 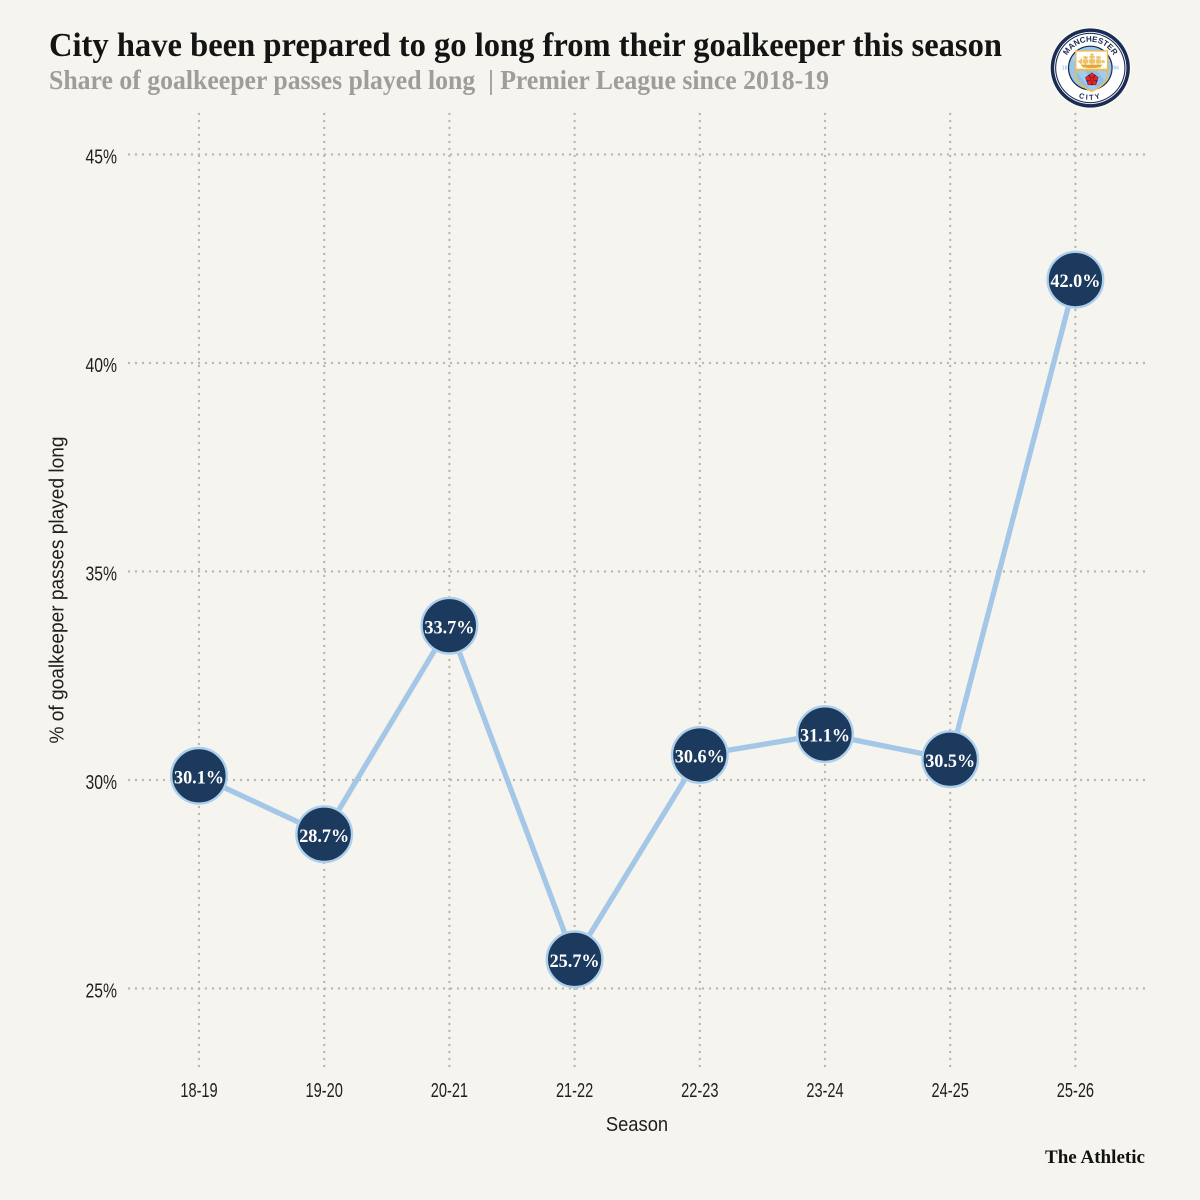 What do you see at coordinates (102, 158) in the screenshot?
I see `svg-text: 45%` at bounding box center [102, 158].